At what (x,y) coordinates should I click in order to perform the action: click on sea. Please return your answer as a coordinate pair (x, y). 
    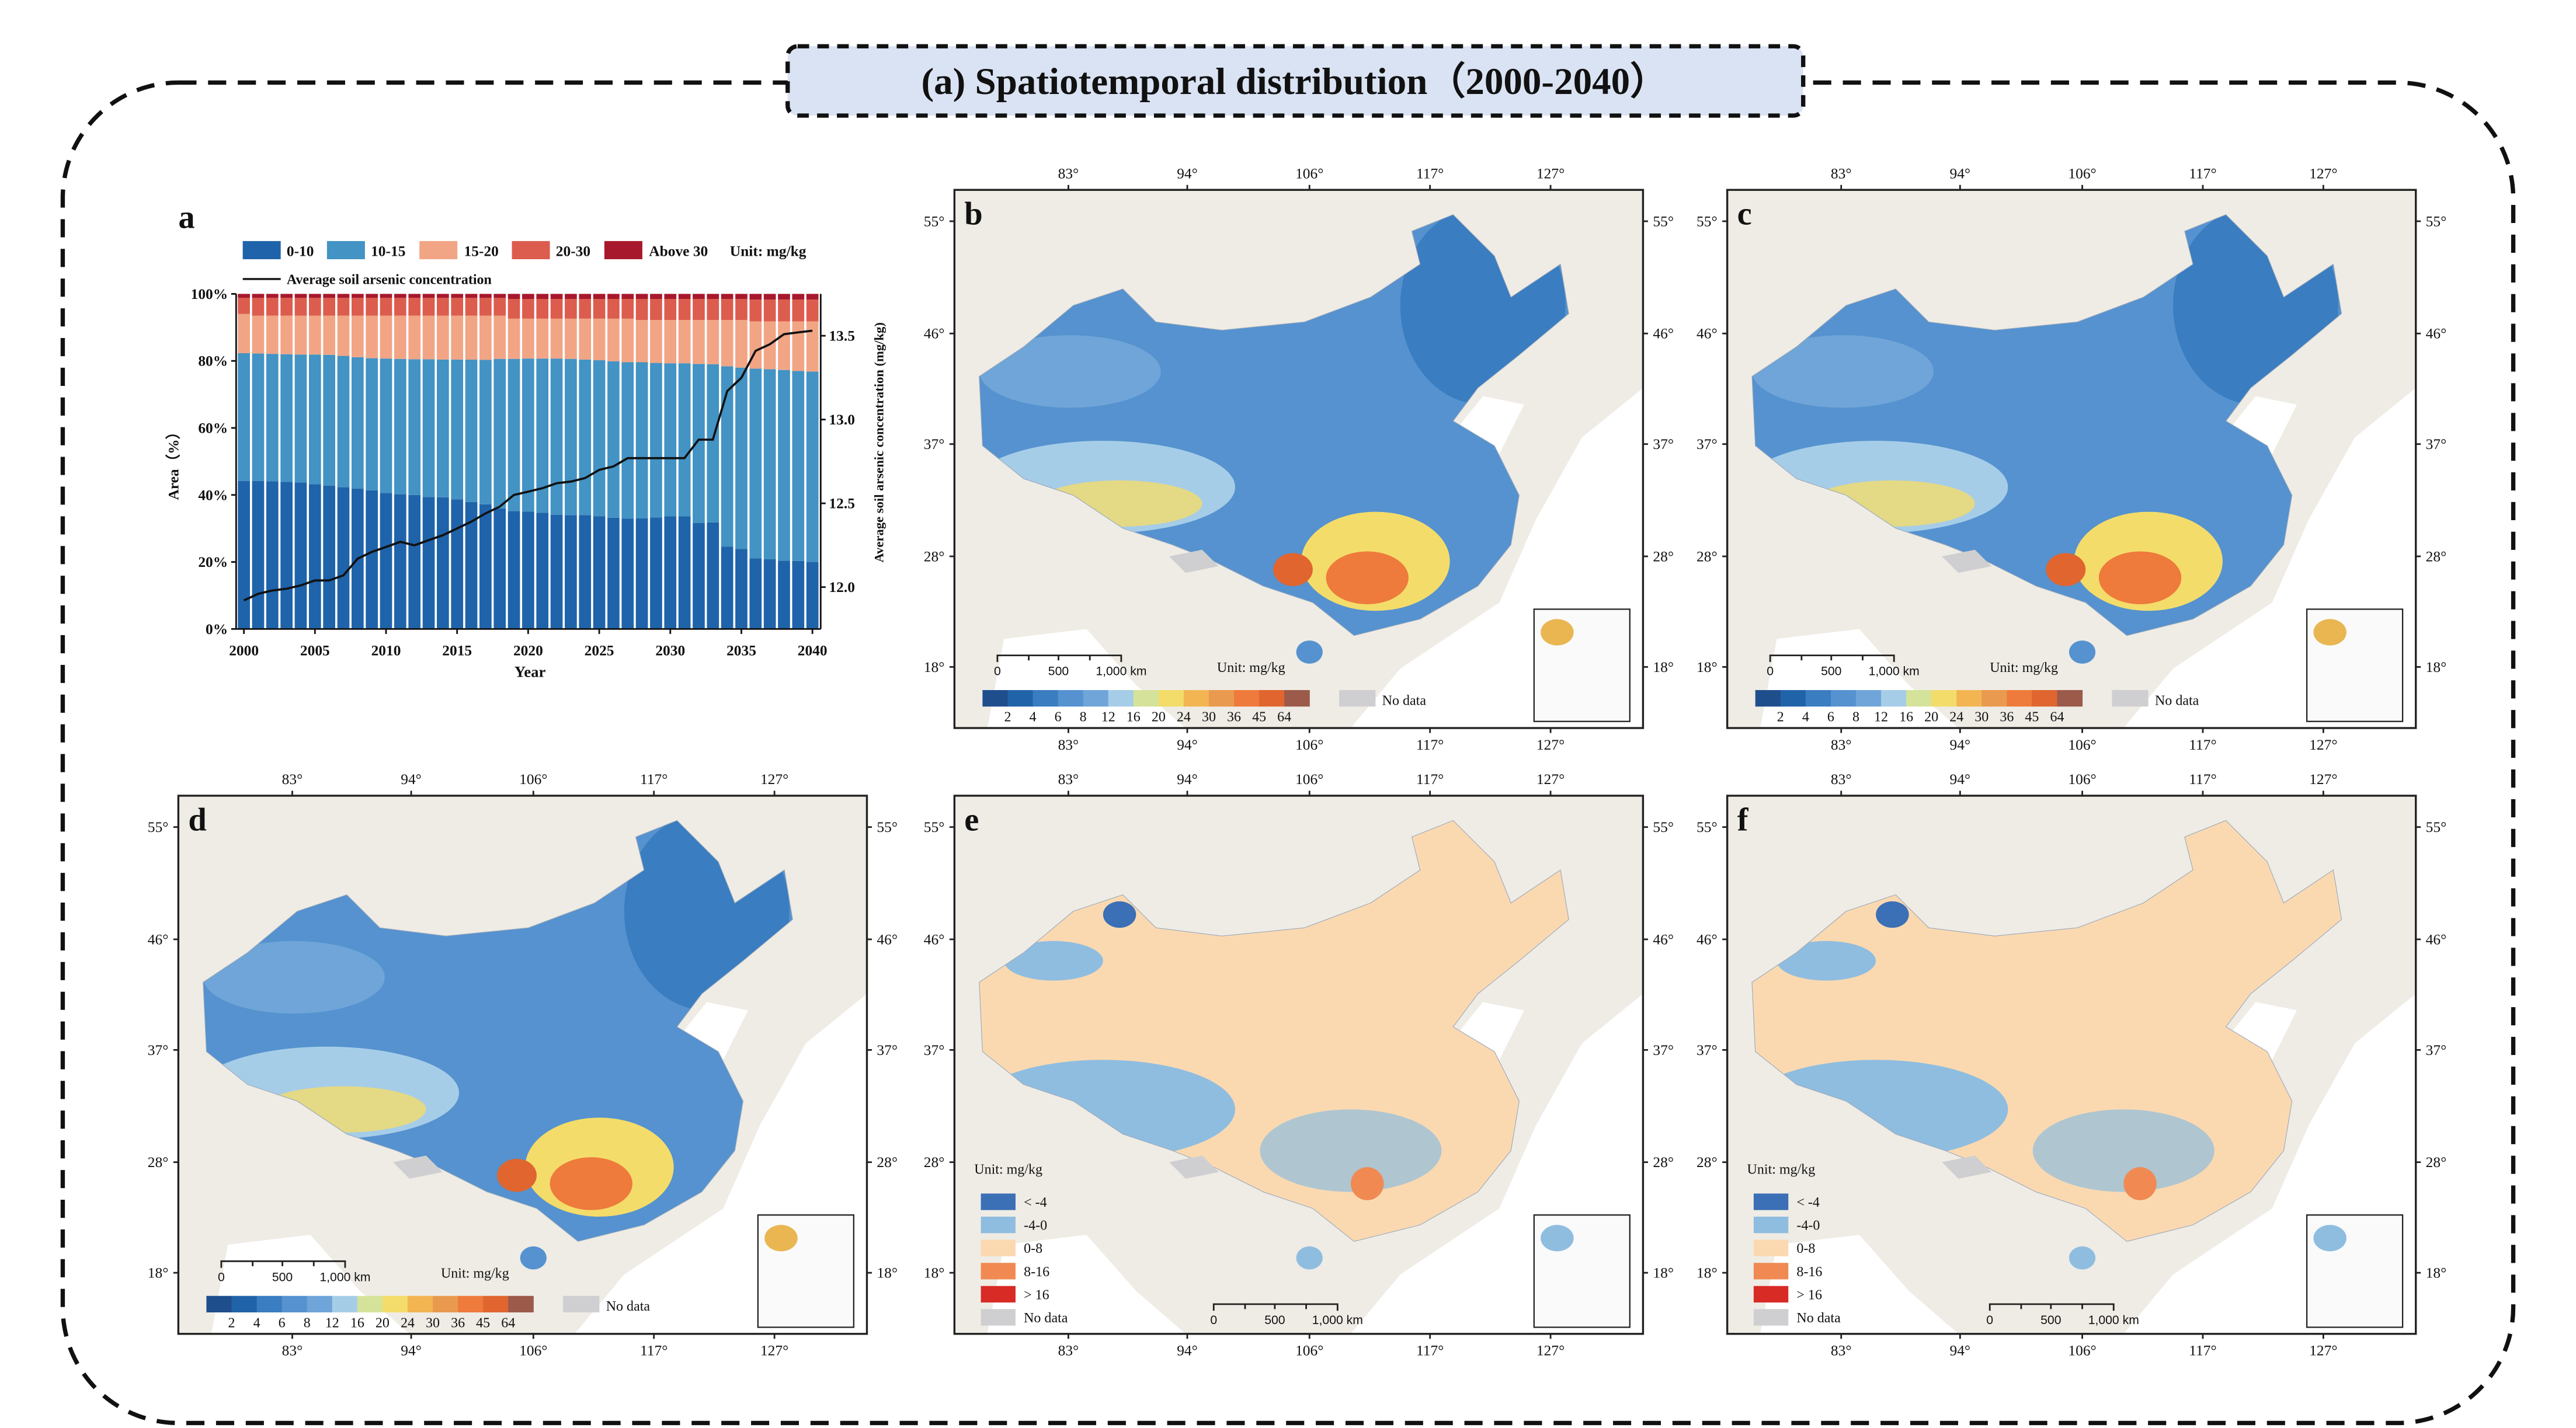
    Looking at the image, I should click on (1860, 1284).